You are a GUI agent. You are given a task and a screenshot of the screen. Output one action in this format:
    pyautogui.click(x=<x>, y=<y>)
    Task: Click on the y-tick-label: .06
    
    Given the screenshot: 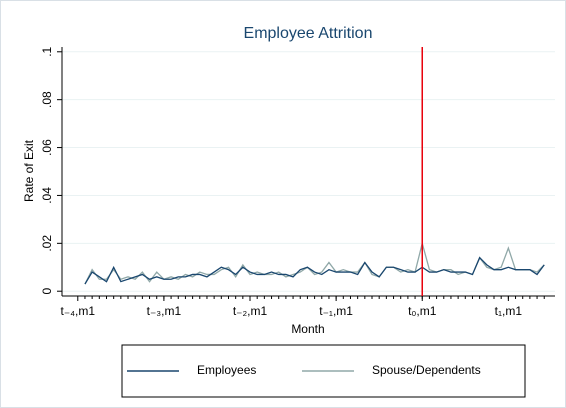 What is the action you would take?
    pyautogui.click(x=47, y=147)
    